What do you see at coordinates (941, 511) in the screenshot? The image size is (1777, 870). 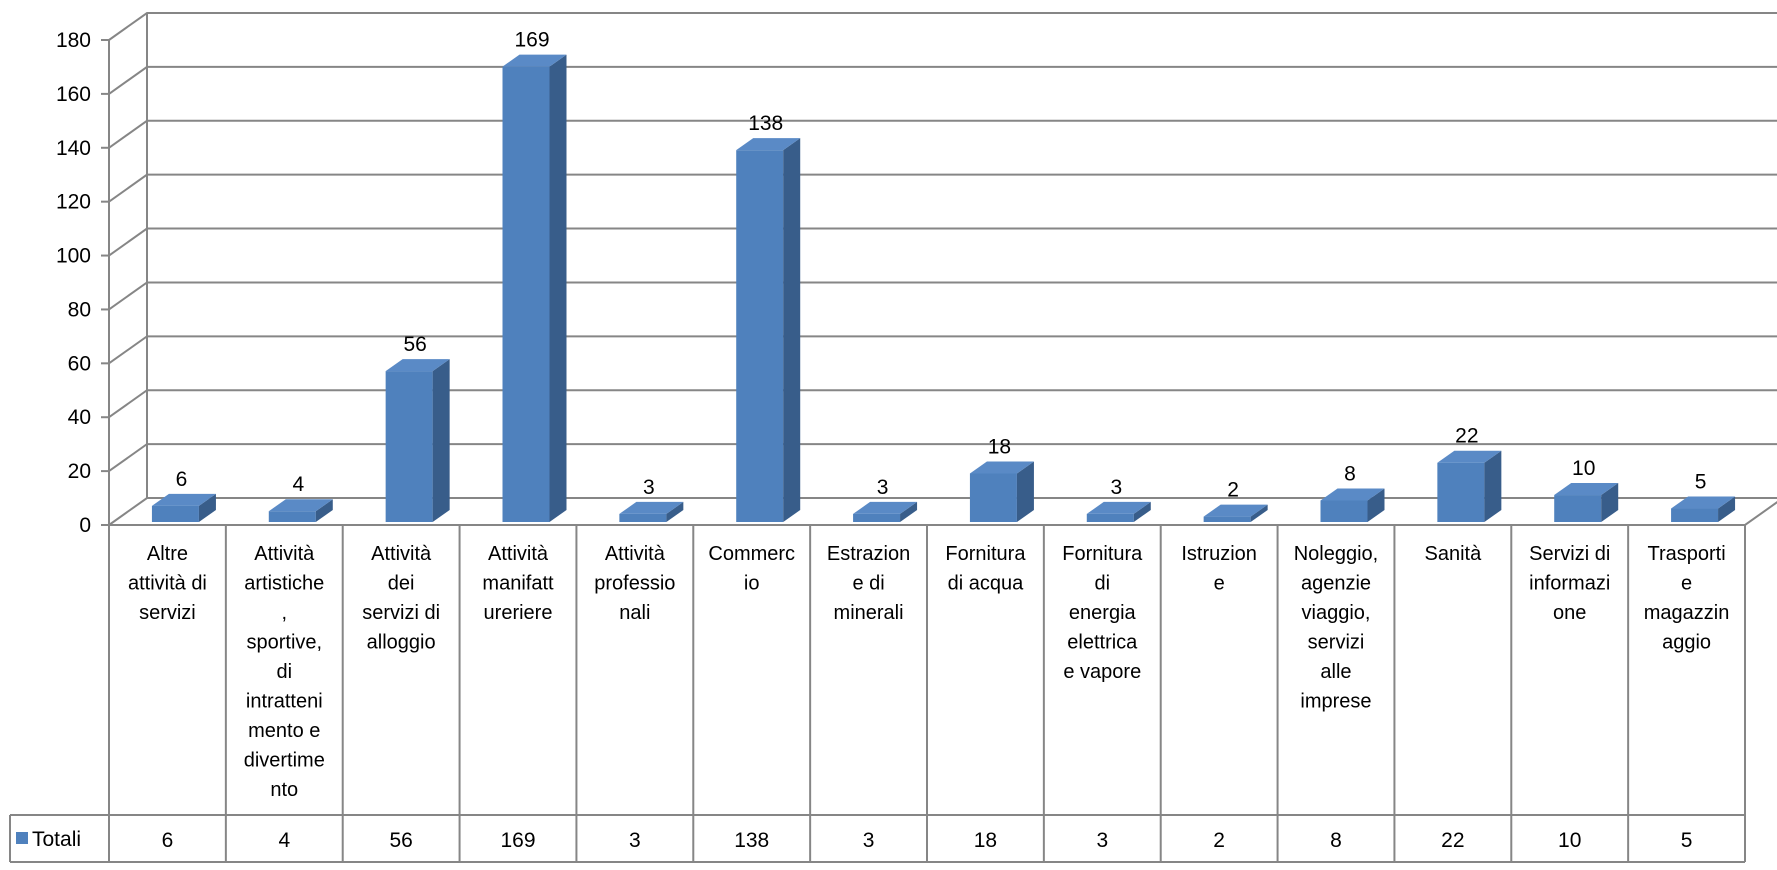 I see `floor` at bounding box center [941, 511].